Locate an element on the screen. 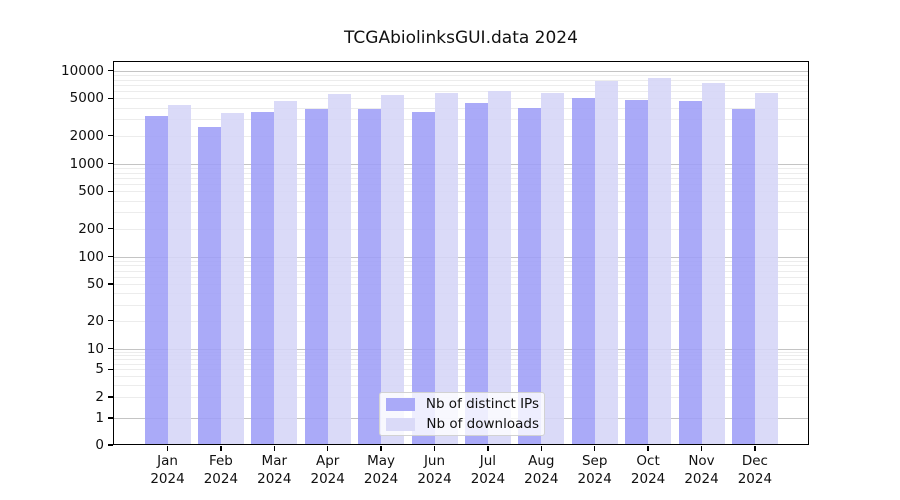 The image size is (900, 500). x-tick-label: Mar 2024 is located at coordinates (274, 470).